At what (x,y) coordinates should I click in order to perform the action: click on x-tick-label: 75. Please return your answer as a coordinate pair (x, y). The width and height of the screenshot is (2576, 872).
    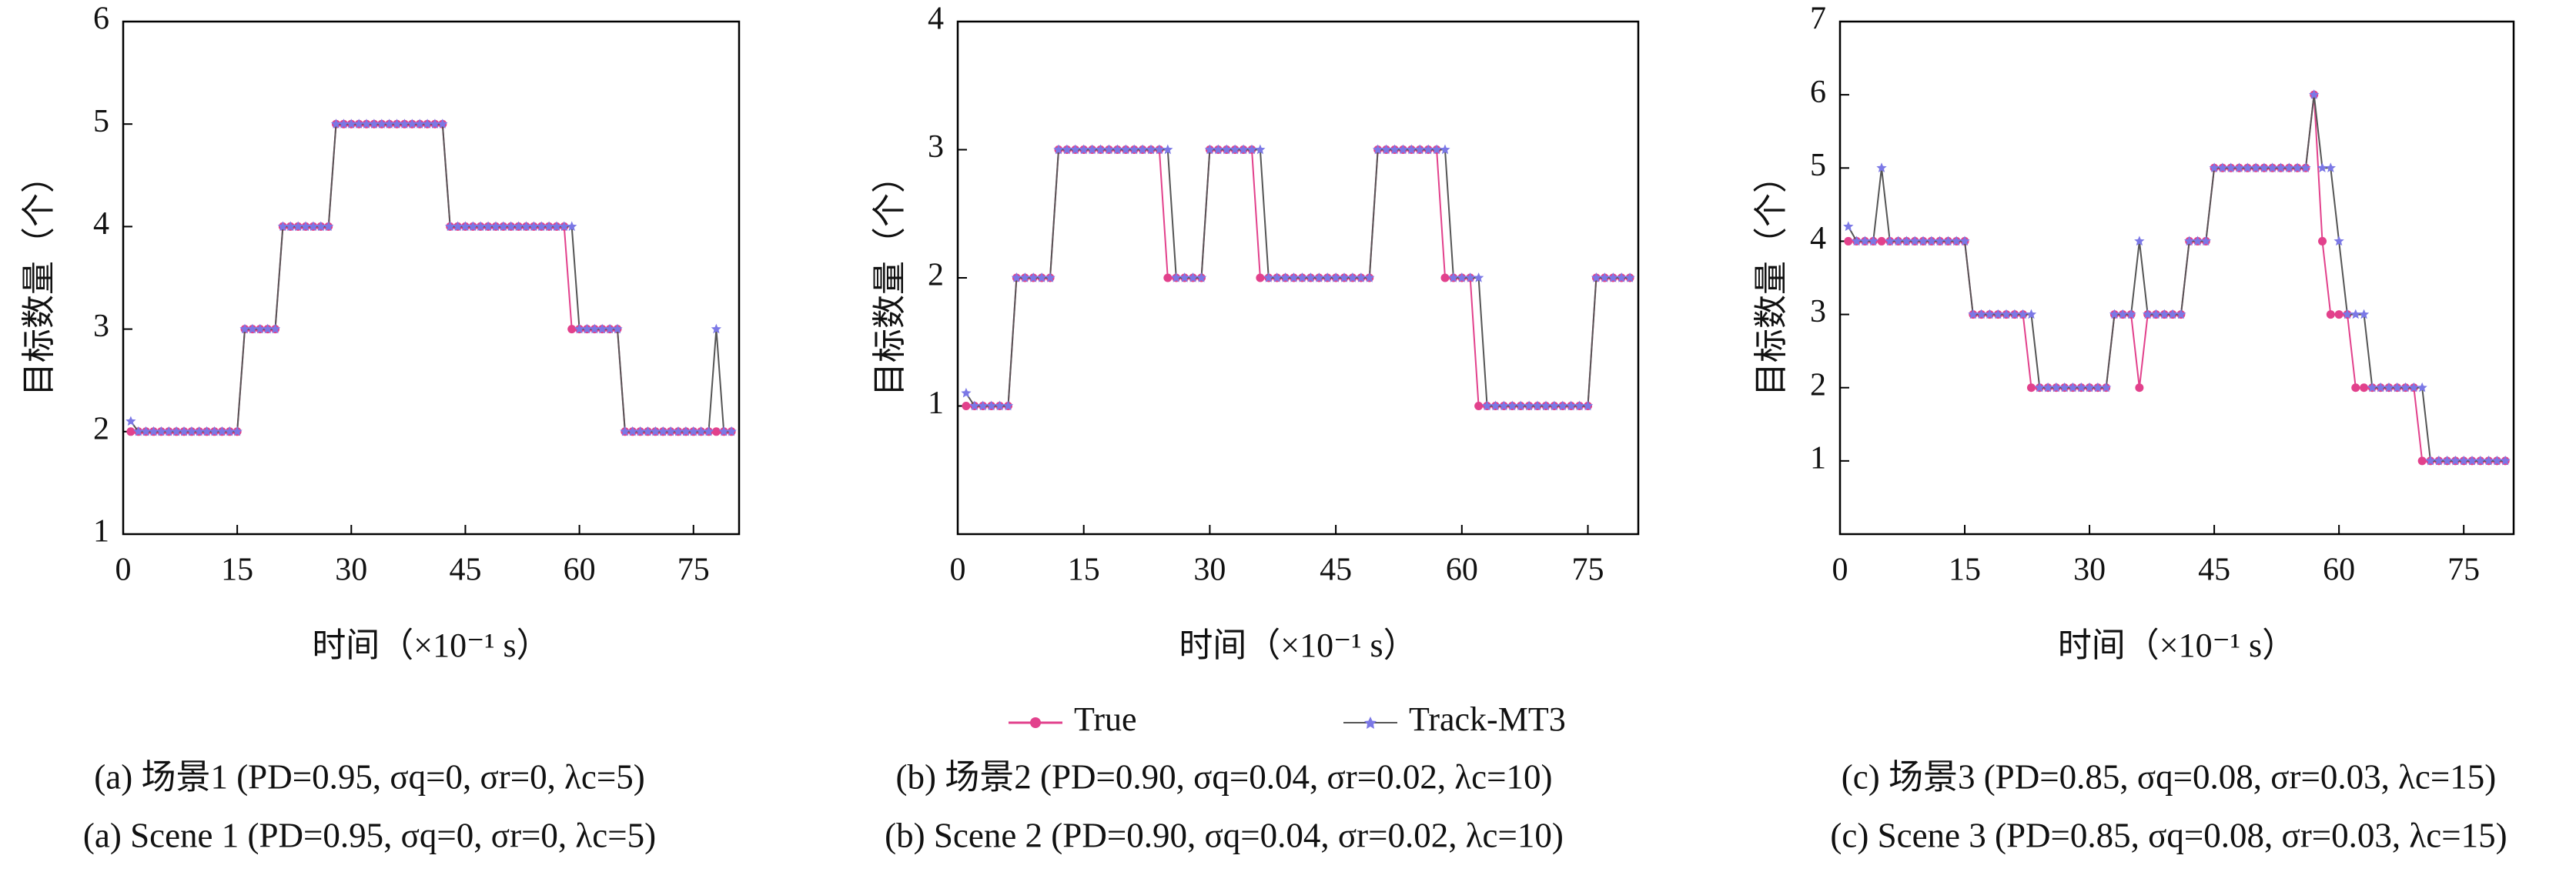
    Looking at the image, I should click on (1588, 570).